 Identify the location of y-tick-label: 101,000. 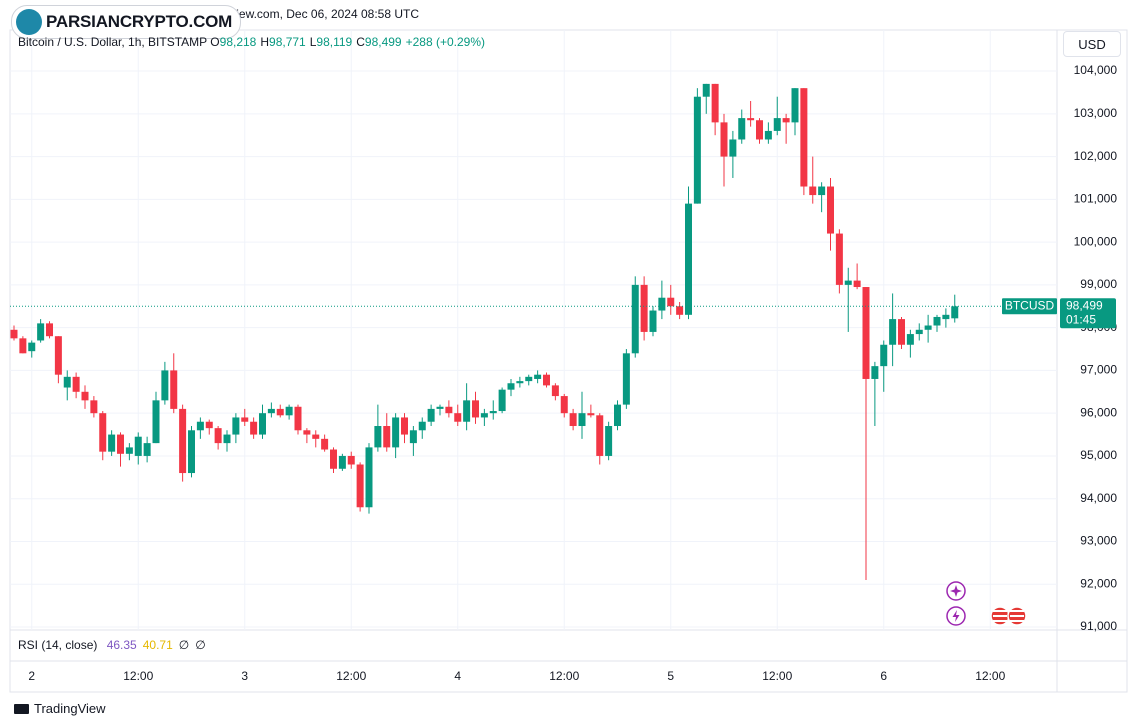
(1096, 199).